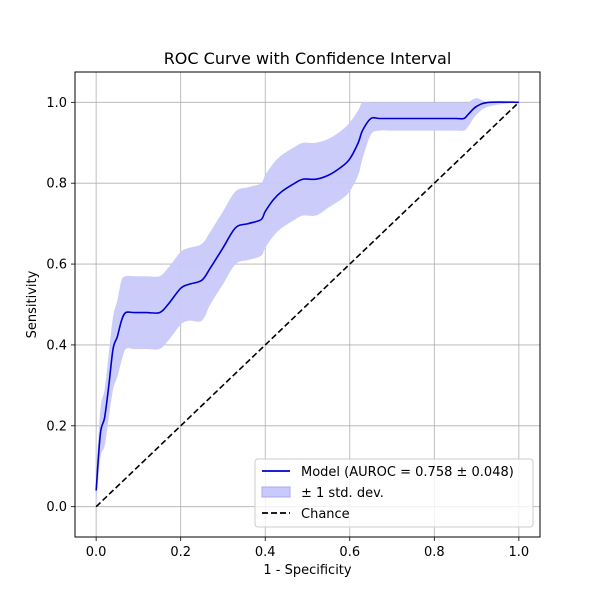 The height and width of the screenshot is (605, 600). What do you see at coordinates (434, 552) in the screenshot?
I see `x-tick-label: 0.8` at bounding box center [434, 552].